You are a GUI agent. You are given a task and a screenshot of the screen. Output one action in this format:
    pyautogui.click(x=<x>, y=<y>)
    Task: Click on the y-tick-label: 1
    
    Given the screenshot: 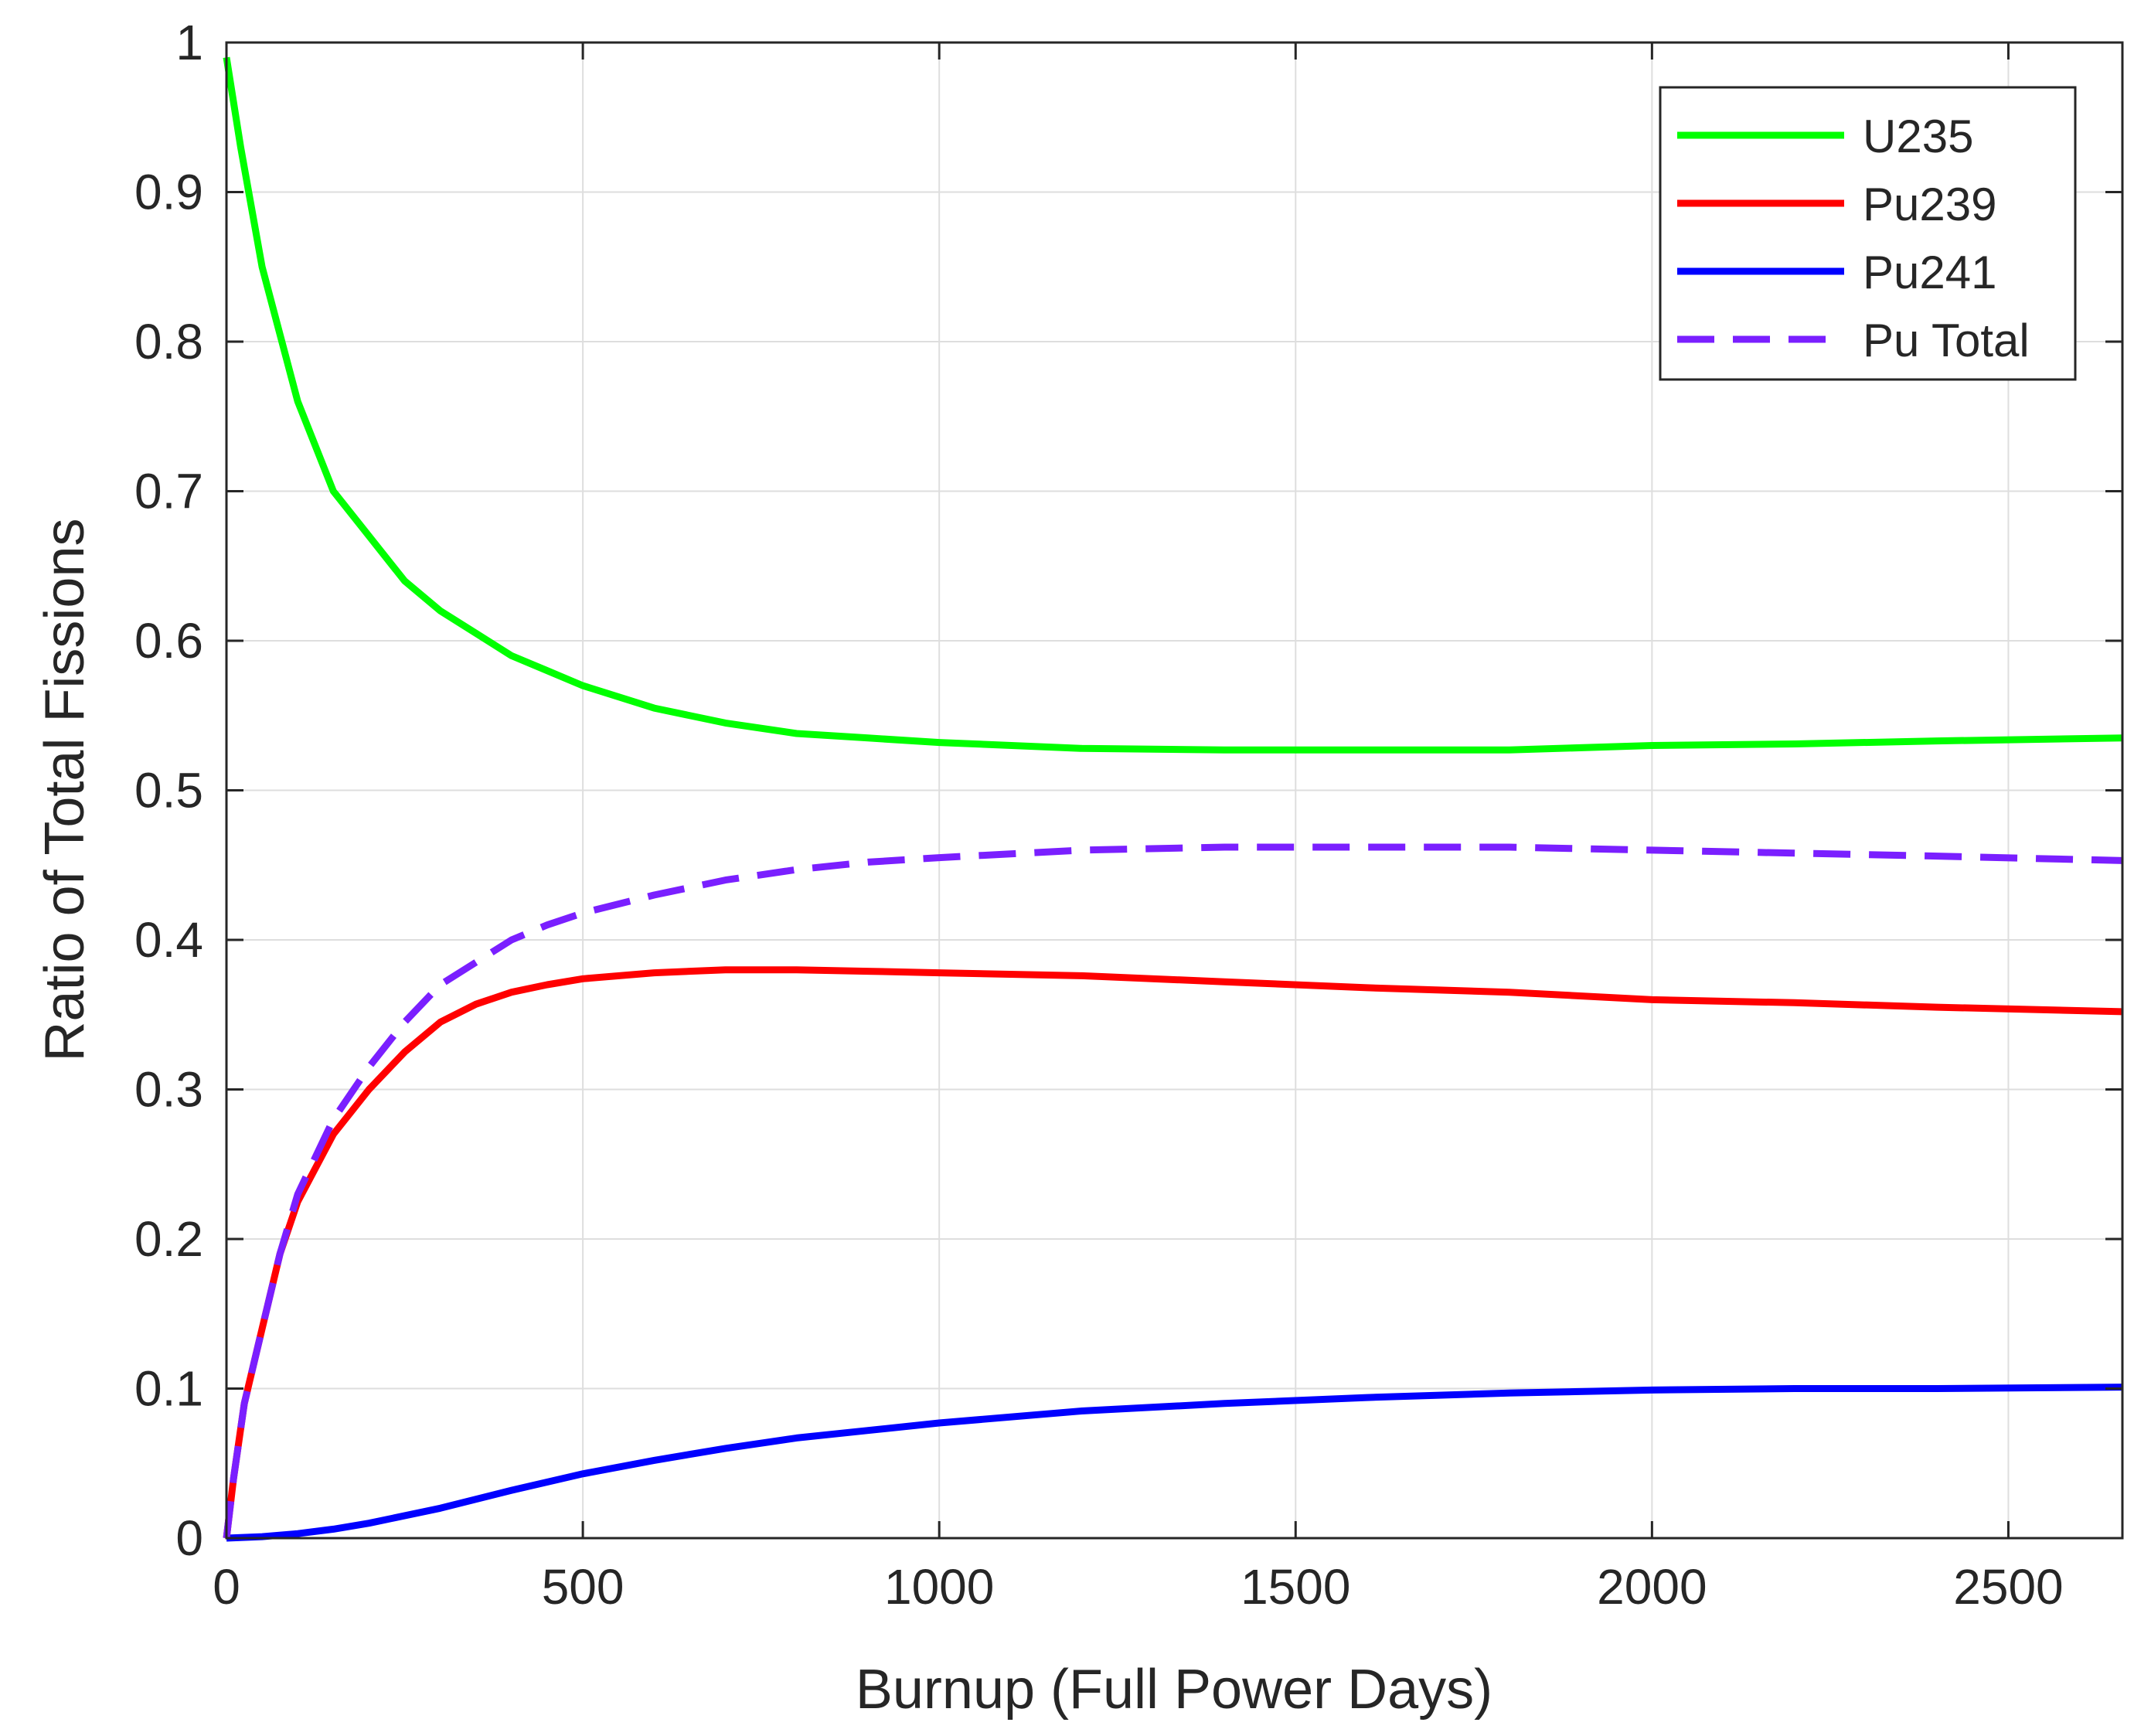 What is the action you would take?
    pyautogui.click(x=189, y=43)
    